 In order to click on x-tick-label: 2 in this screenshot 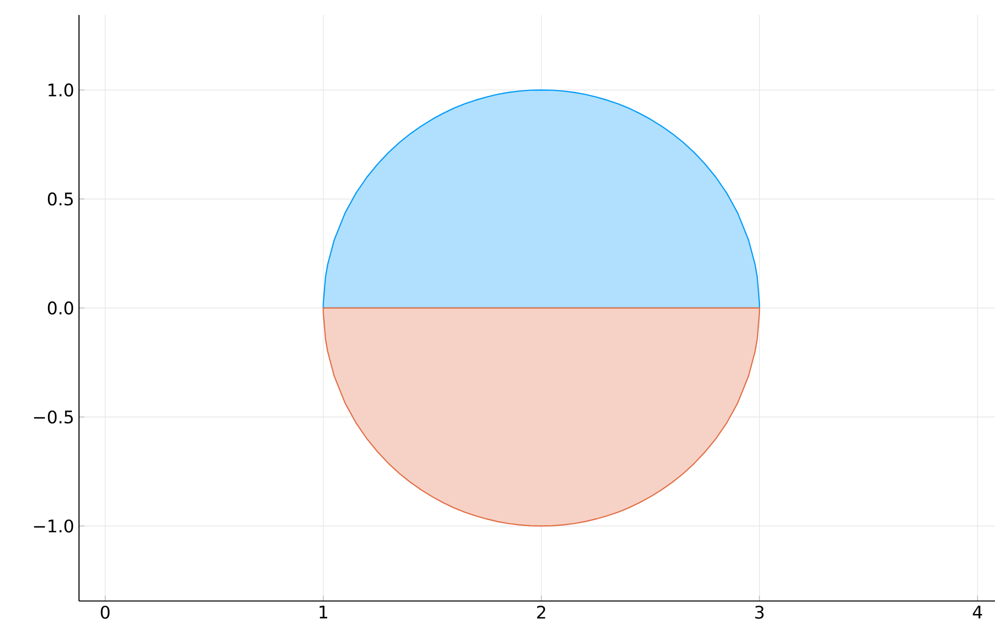, I will do `click(541, 612)`.